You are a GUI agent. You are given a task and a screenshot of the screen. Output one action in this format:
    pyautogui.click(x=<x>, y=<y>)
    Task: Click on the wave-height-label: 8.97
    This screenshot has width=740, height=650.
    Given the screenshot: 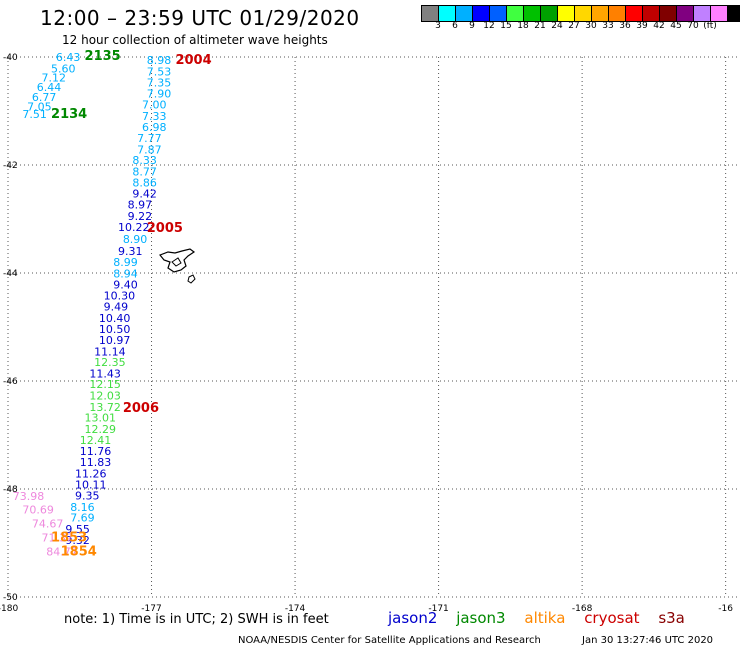 What is the action you would take?
    pyautogui.click(x=140, y=204)
    